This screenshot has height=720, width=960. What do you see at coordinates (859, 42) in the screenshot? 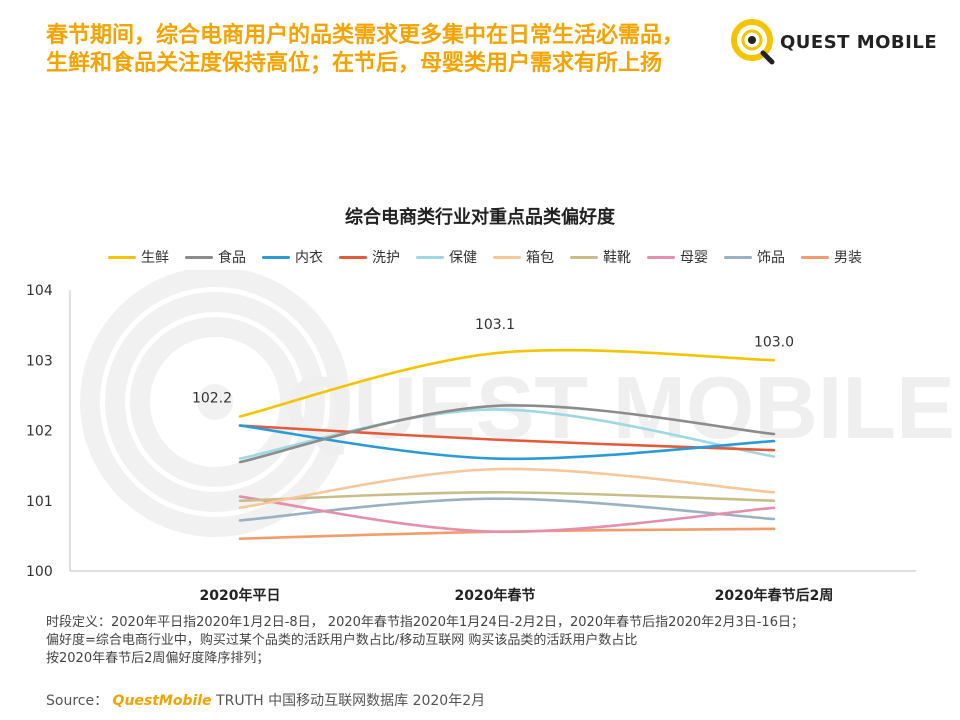
I see `logo-text: QUEST MOBILE` at bounding box center [859, 42].